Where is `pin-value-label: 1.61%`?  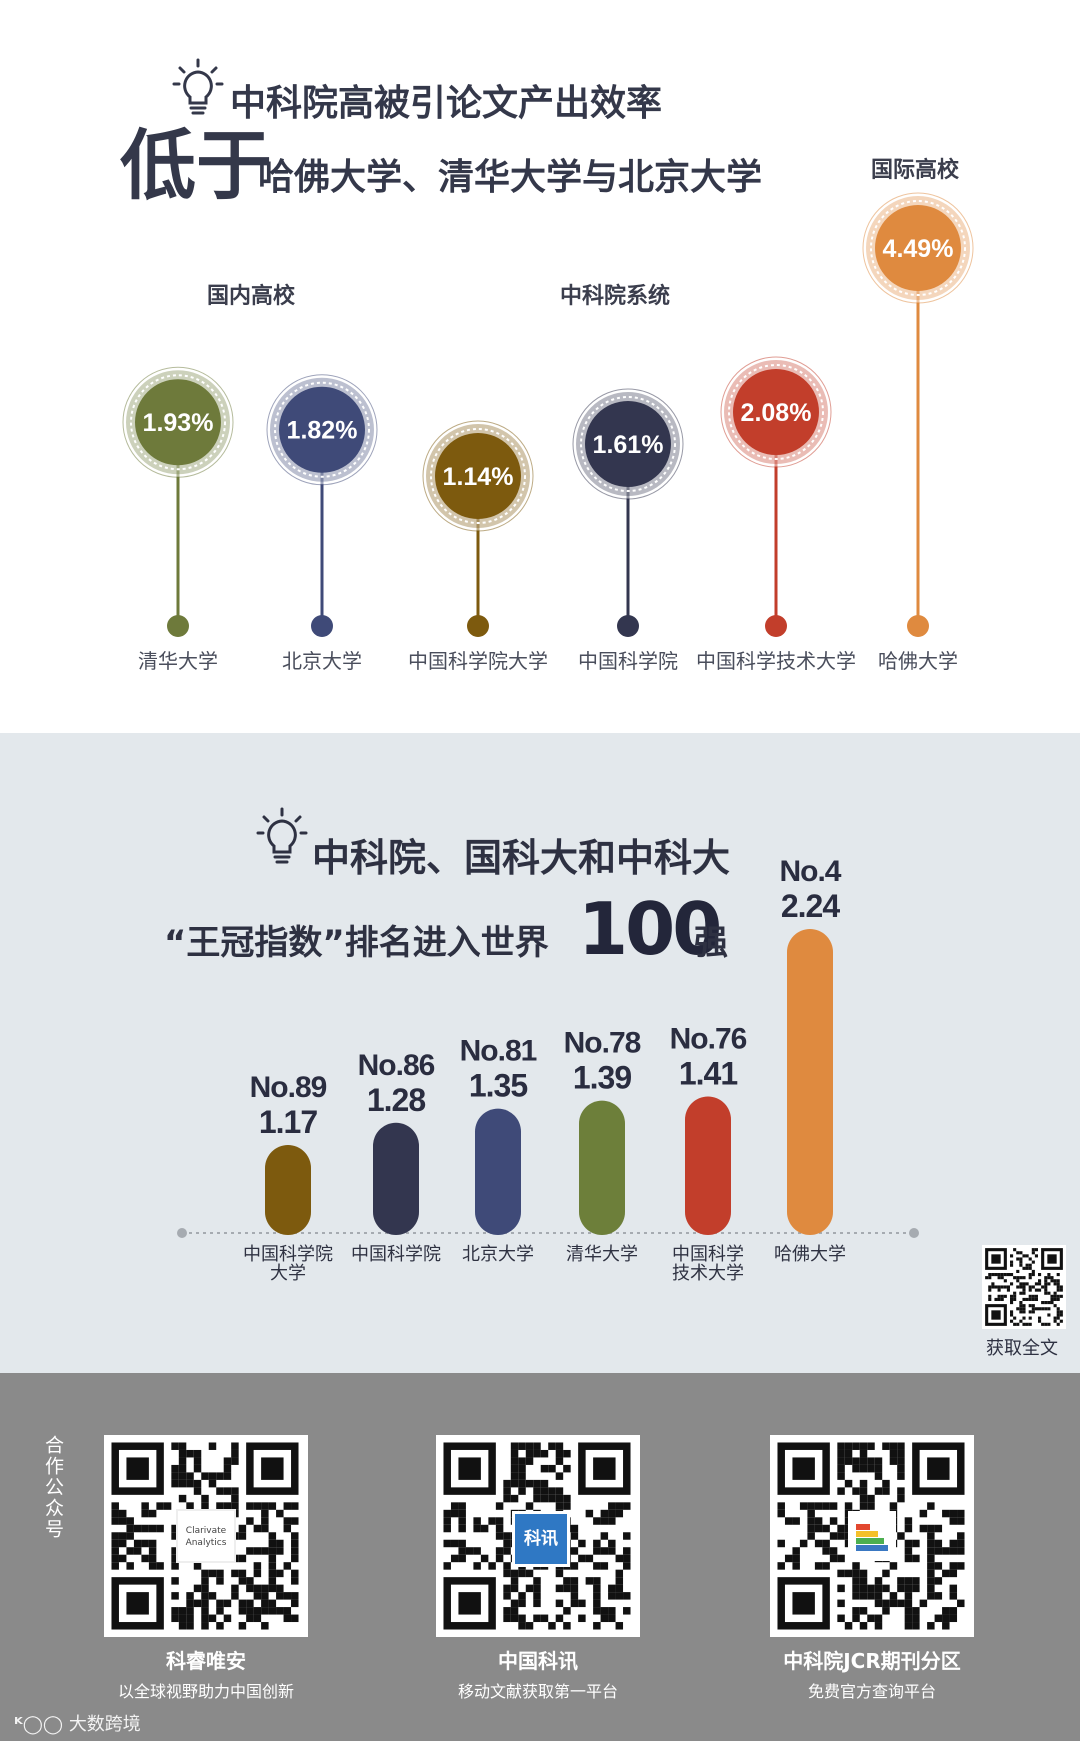
pin-value-label: 1.61% is located at coordinates (628, 445).